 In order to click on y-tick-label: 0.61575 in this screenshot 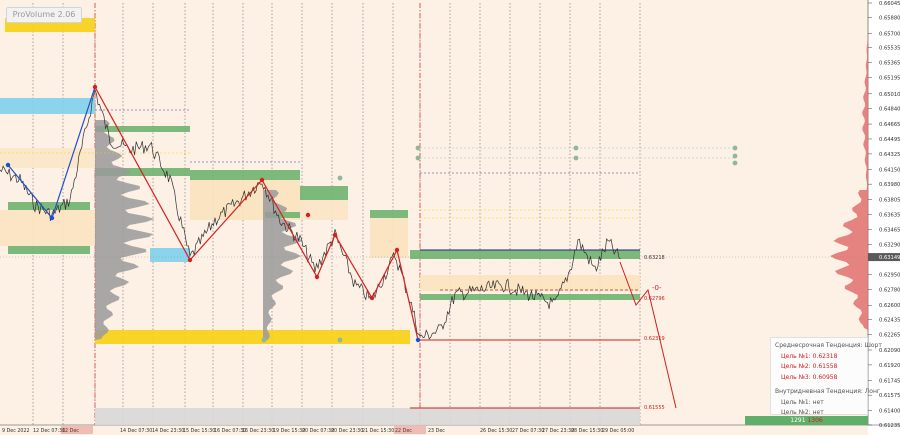, I will do `click(889, 396)`.